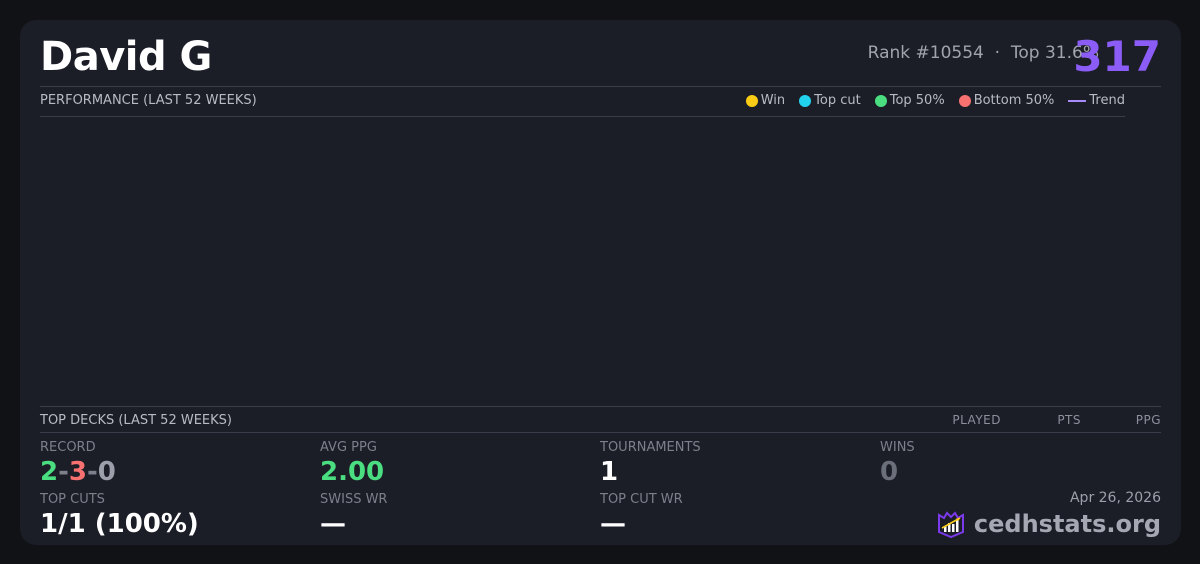 The width and height of the screenshot is (1200, 564). What do you see at coordinates (136, 420) in the screenshot?
I see `top-decks-title: TOP DECKS (LAST 52 WEEKS)` at bounding box center [136, 420].